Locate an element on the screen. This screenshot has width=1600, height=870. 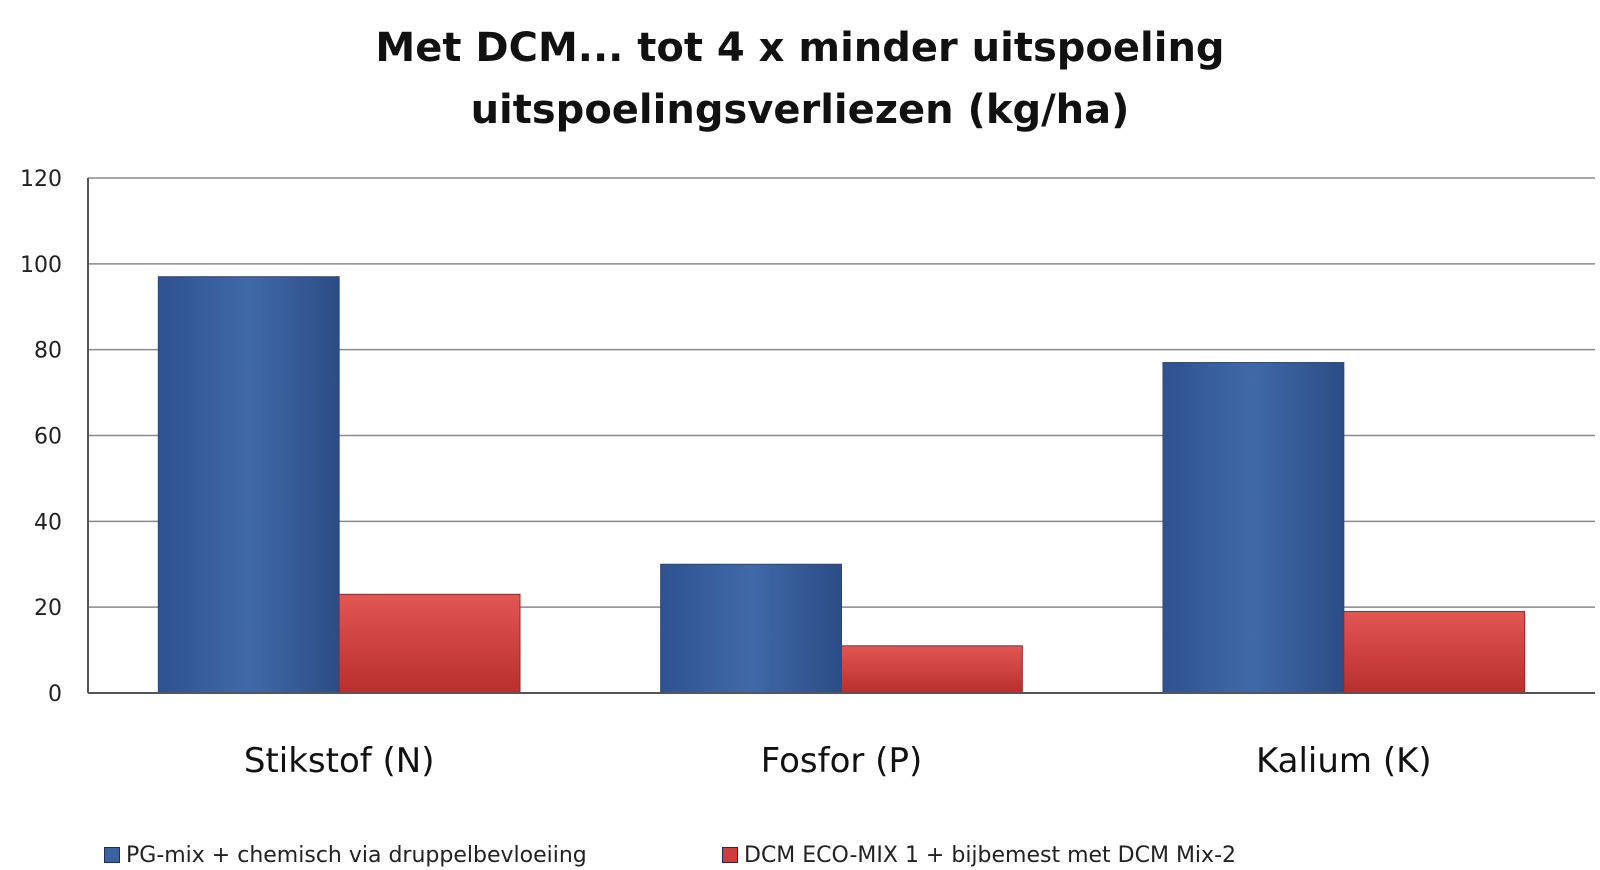
y-tick-label: 20 is located at coordinates (48, 608).